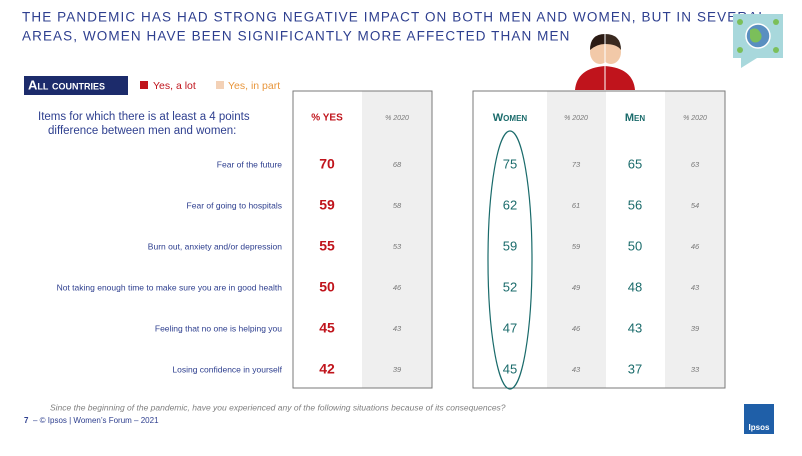 The height and width of the screenshot is (456, 802). I want to click on logo-box, so click(759, 419).